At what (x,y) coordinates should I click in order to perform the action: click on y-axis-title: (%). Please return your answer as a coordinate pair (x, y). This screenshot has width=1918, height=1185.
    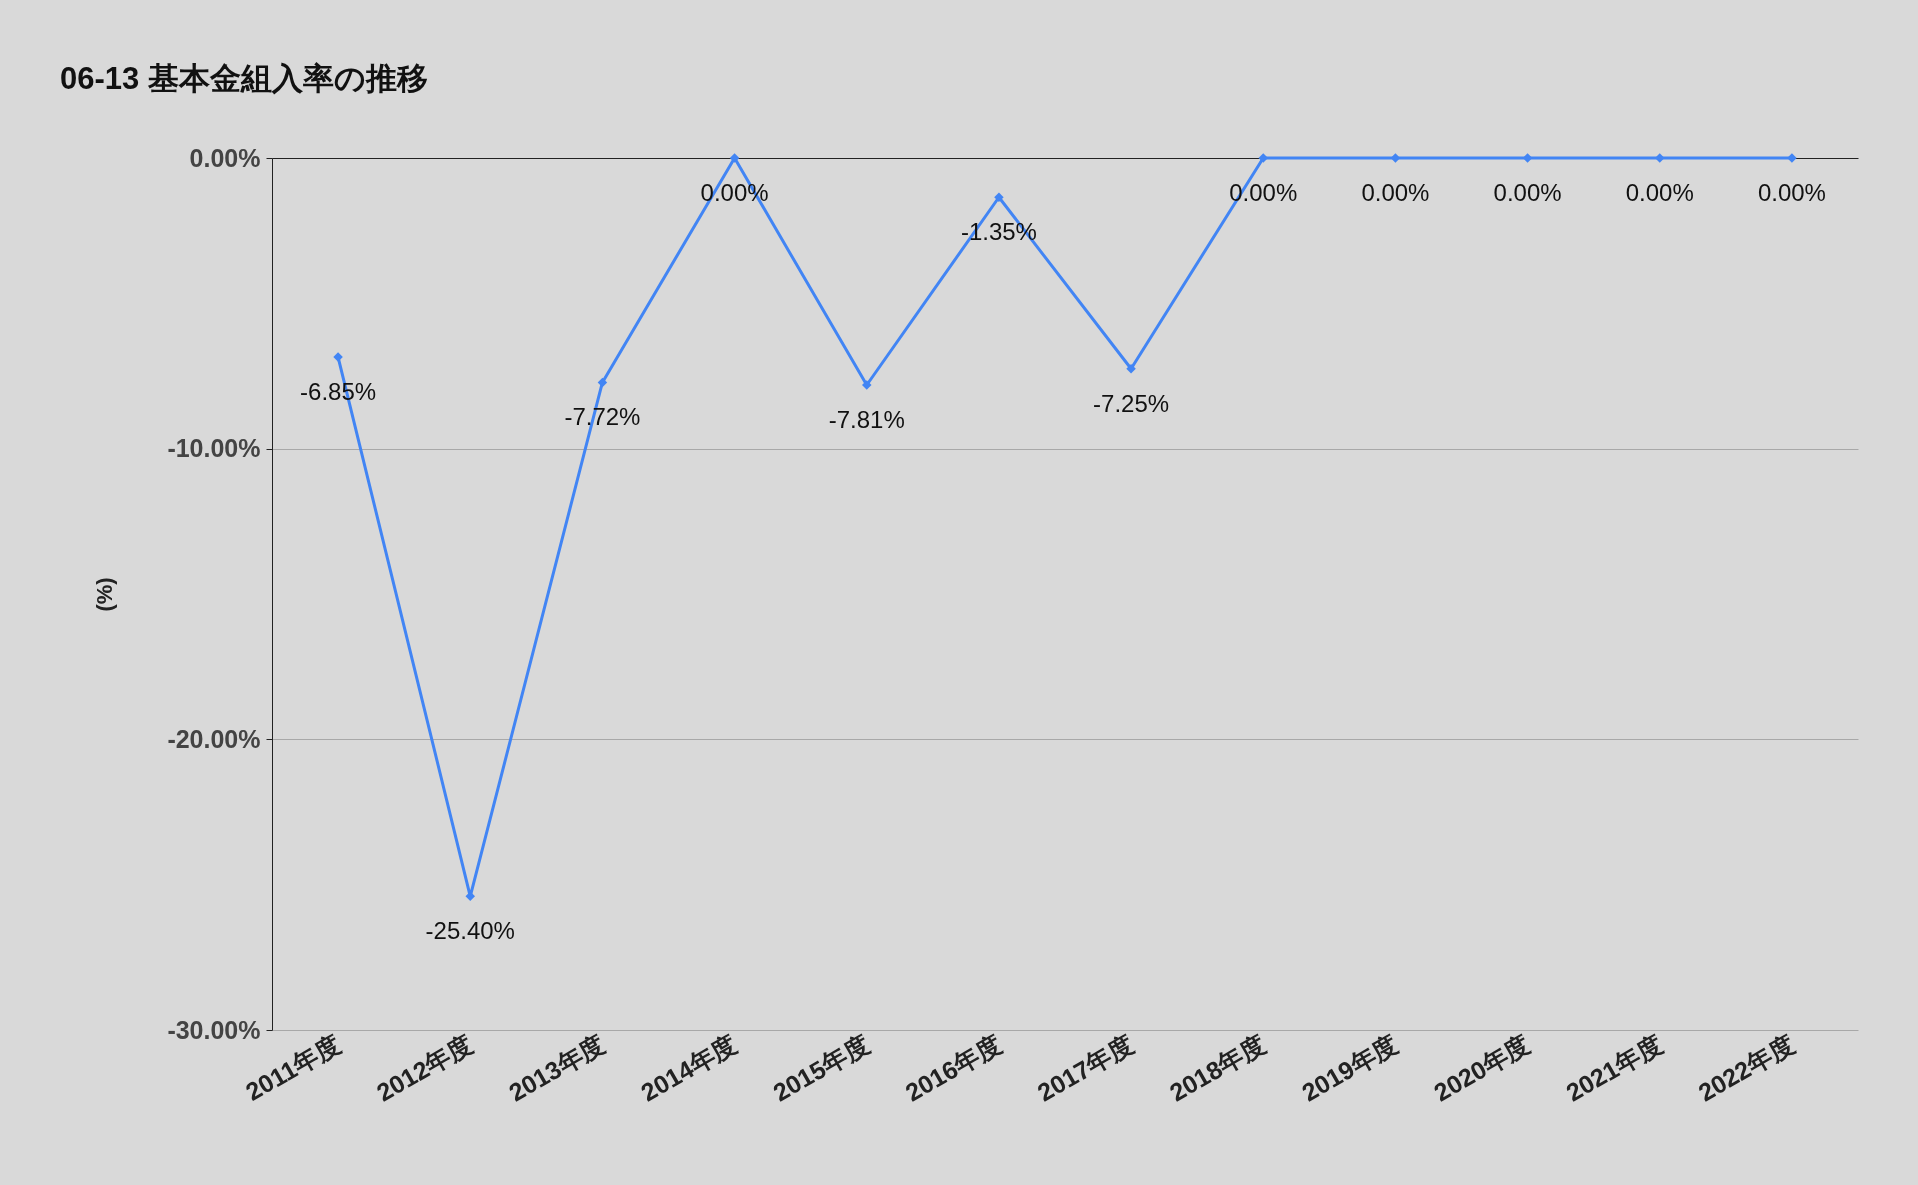
    Looking at the image, I should click on (105, 594).